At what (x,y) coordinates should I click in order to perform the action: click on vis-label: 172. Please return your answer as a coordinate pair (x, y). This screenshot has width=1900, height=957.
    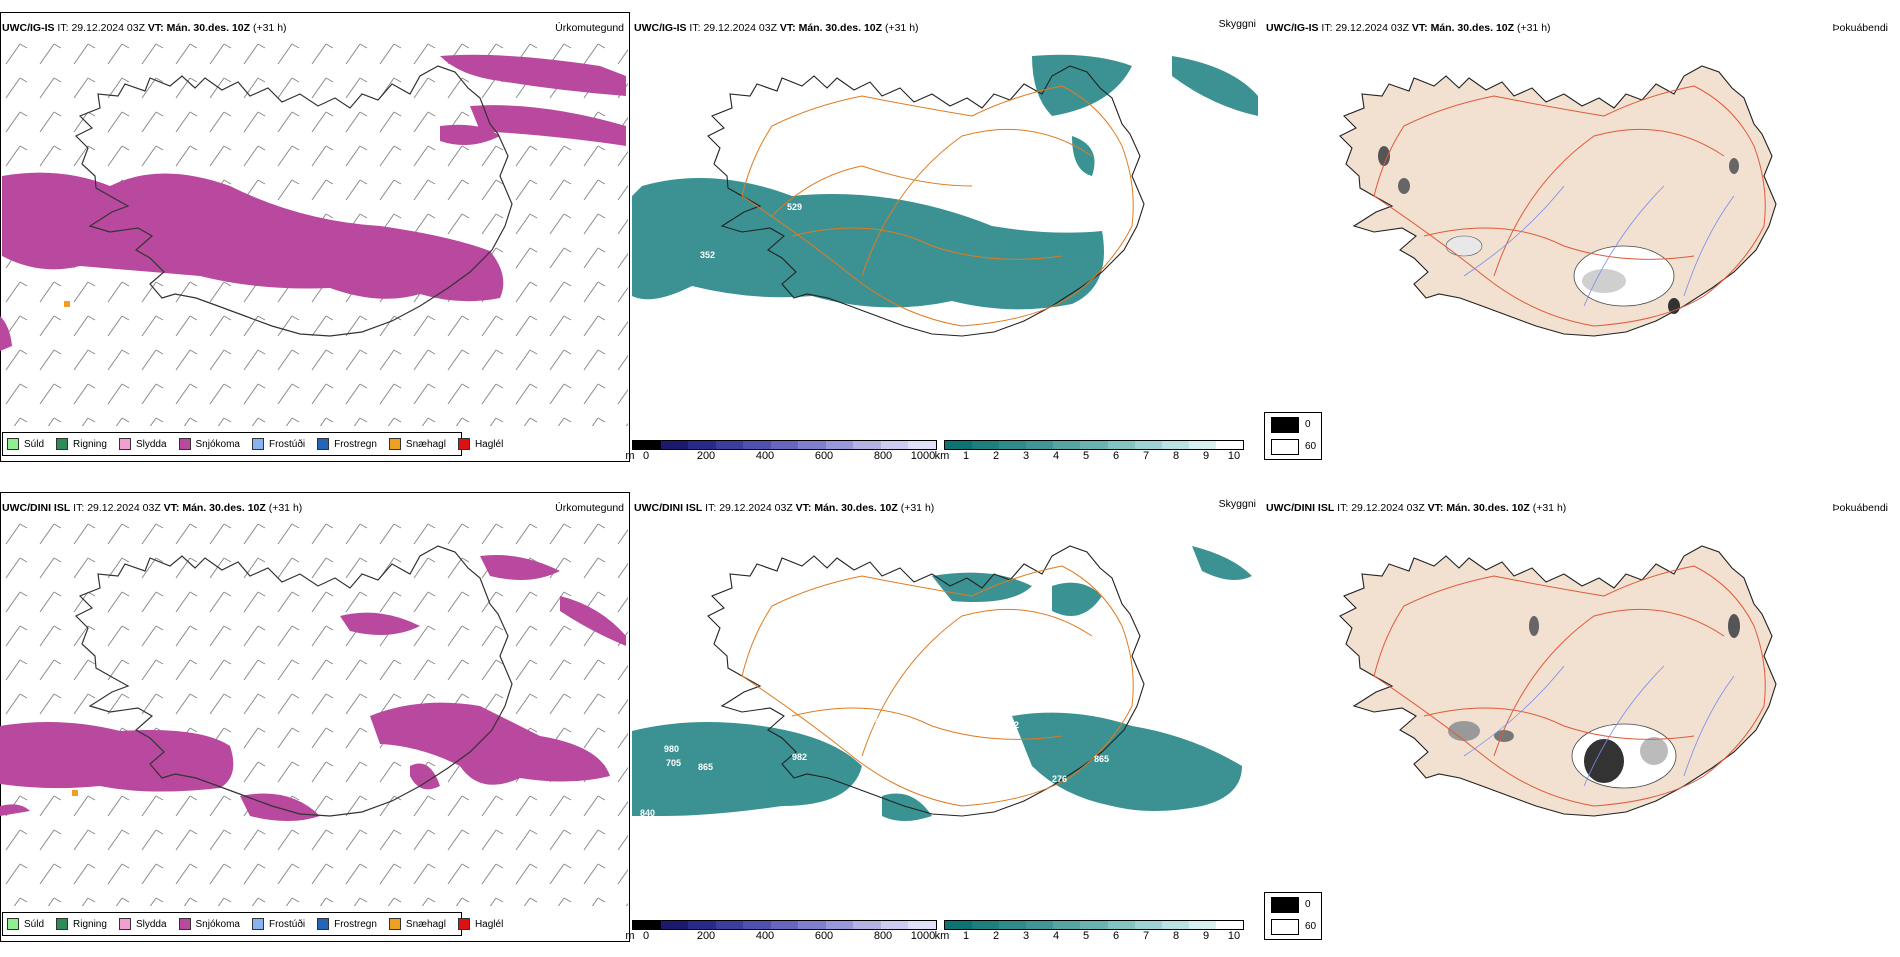
    Looking at the image, I should click on (1011, 725).